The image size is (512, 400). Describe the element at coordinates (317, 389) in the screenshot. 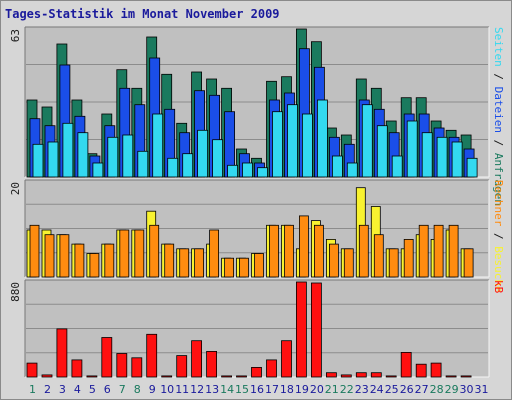

I see `day-label-20: 20` at that location.